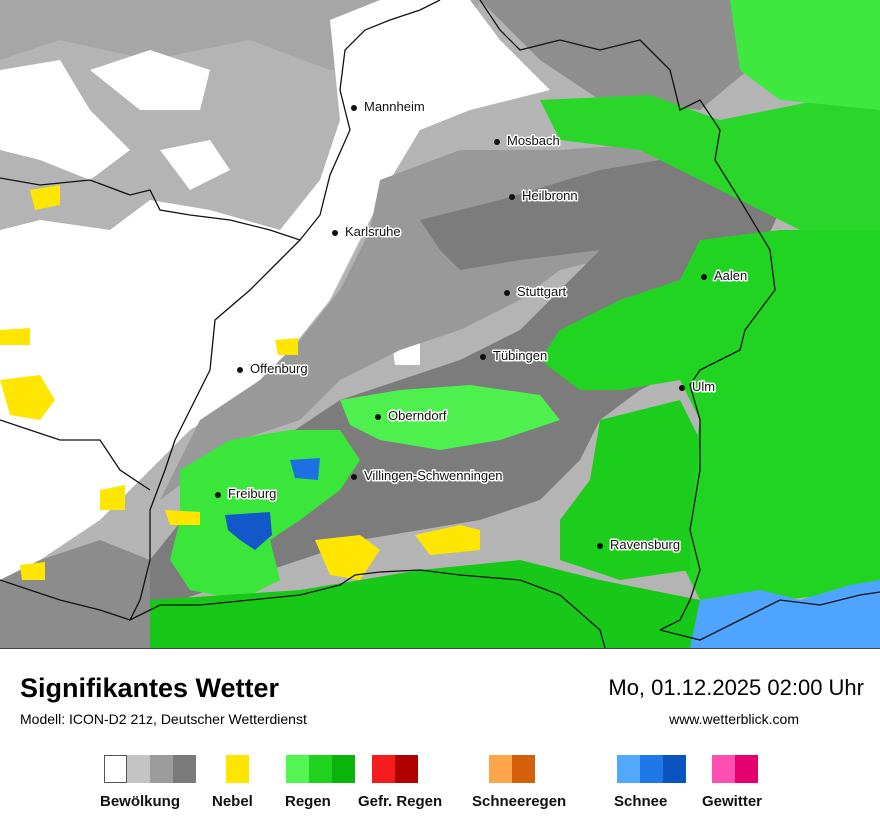  I want to click on legend-colors-regen, so click(320, 769).